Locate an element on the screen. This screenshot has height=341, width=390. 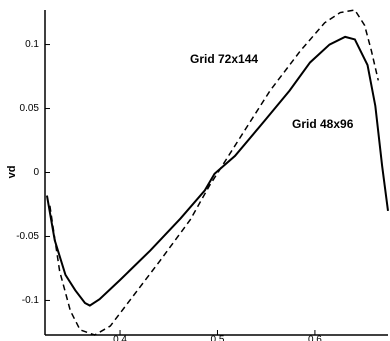
y-tick-label: 0 is located at coordinates (36, 172).